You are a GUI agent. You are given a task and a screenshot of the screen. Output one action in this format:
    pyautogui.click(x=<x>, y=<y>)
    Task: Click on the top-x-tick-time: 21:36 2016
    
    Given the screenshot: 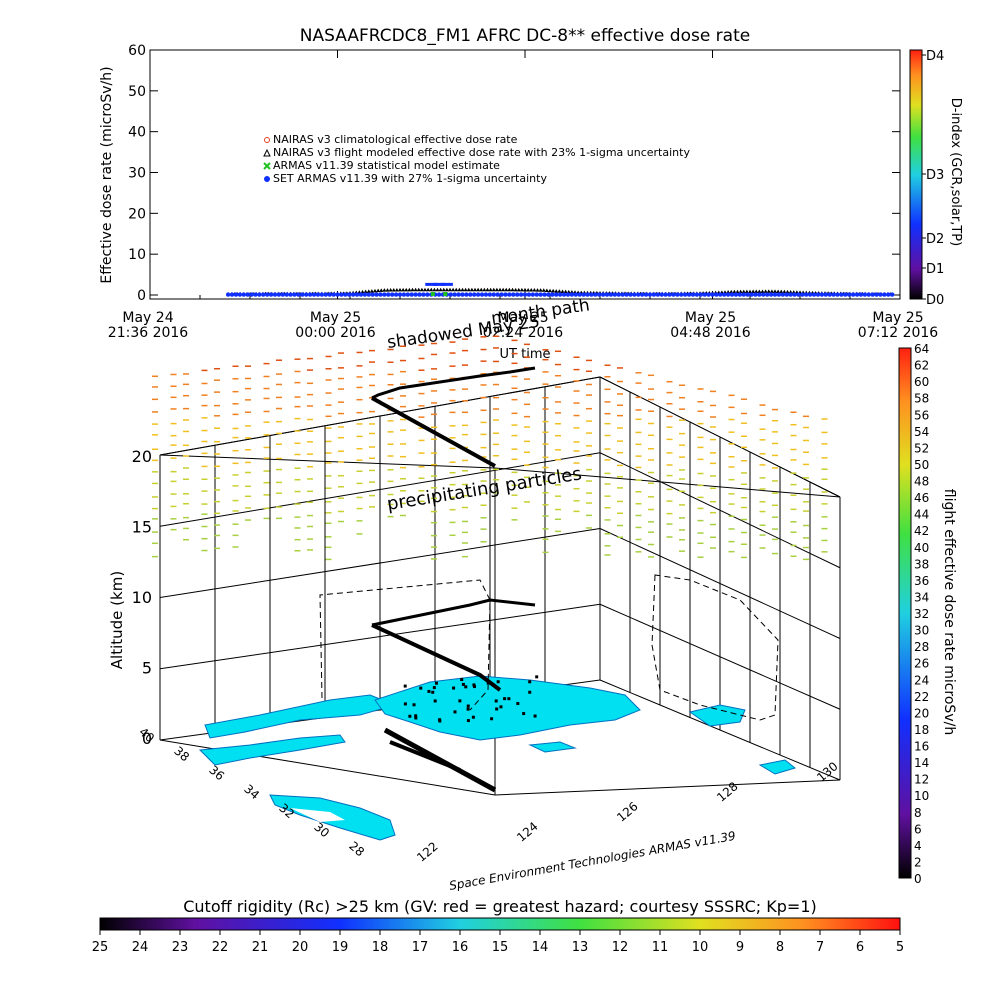 What is the action you would take?
    pyautogui.click(x=148, y=333)
    